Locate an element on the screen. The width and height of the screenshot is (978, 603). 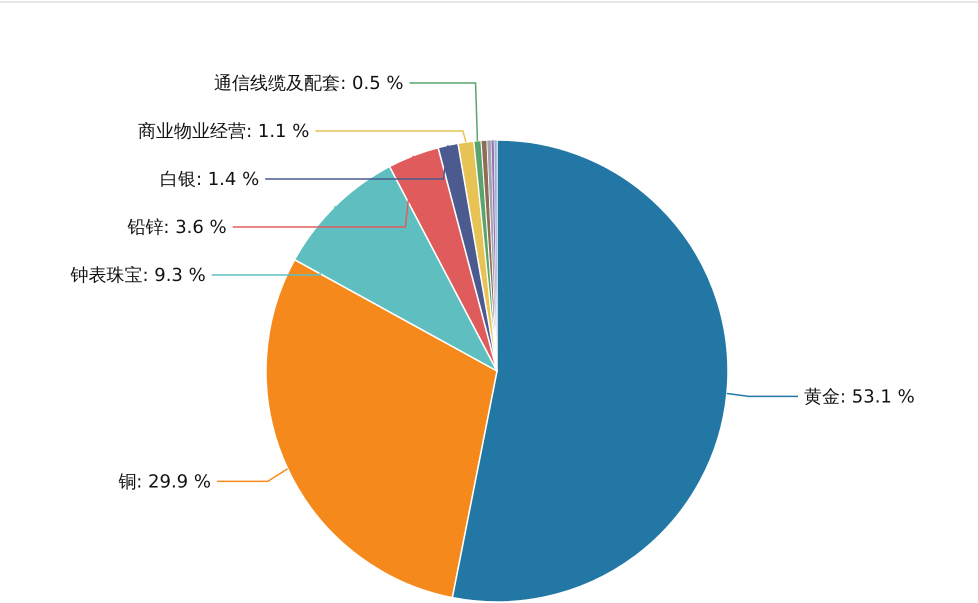
slice-label: 铅锌: 3.6 % is located at coordinates (176, 227).